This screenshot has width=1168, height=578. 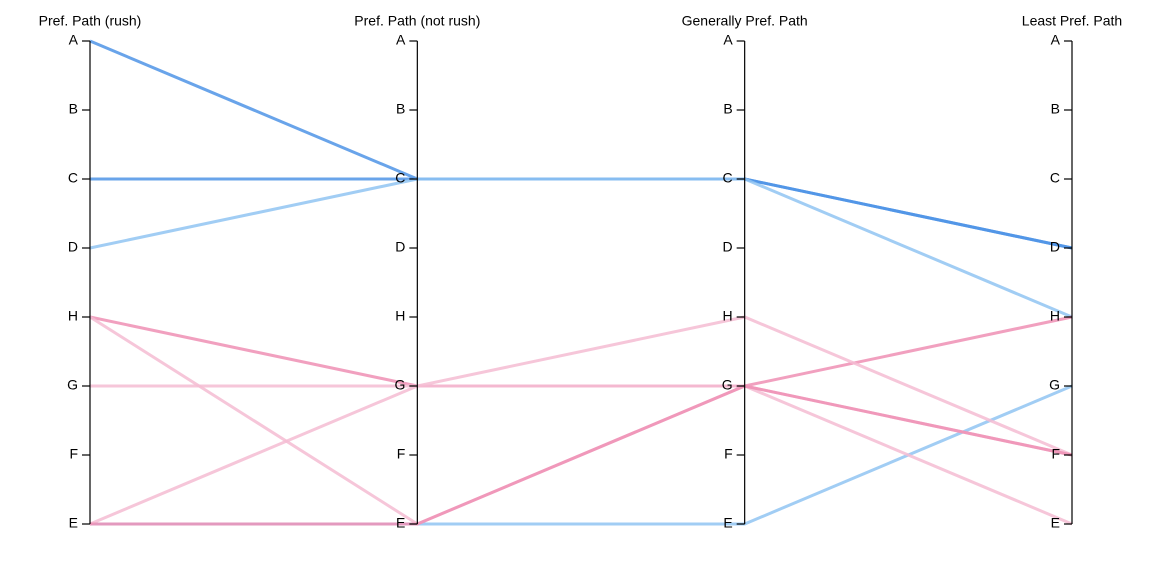 I want to click on axis-title: Generally Pref. Path, so click(x=745, y=21).